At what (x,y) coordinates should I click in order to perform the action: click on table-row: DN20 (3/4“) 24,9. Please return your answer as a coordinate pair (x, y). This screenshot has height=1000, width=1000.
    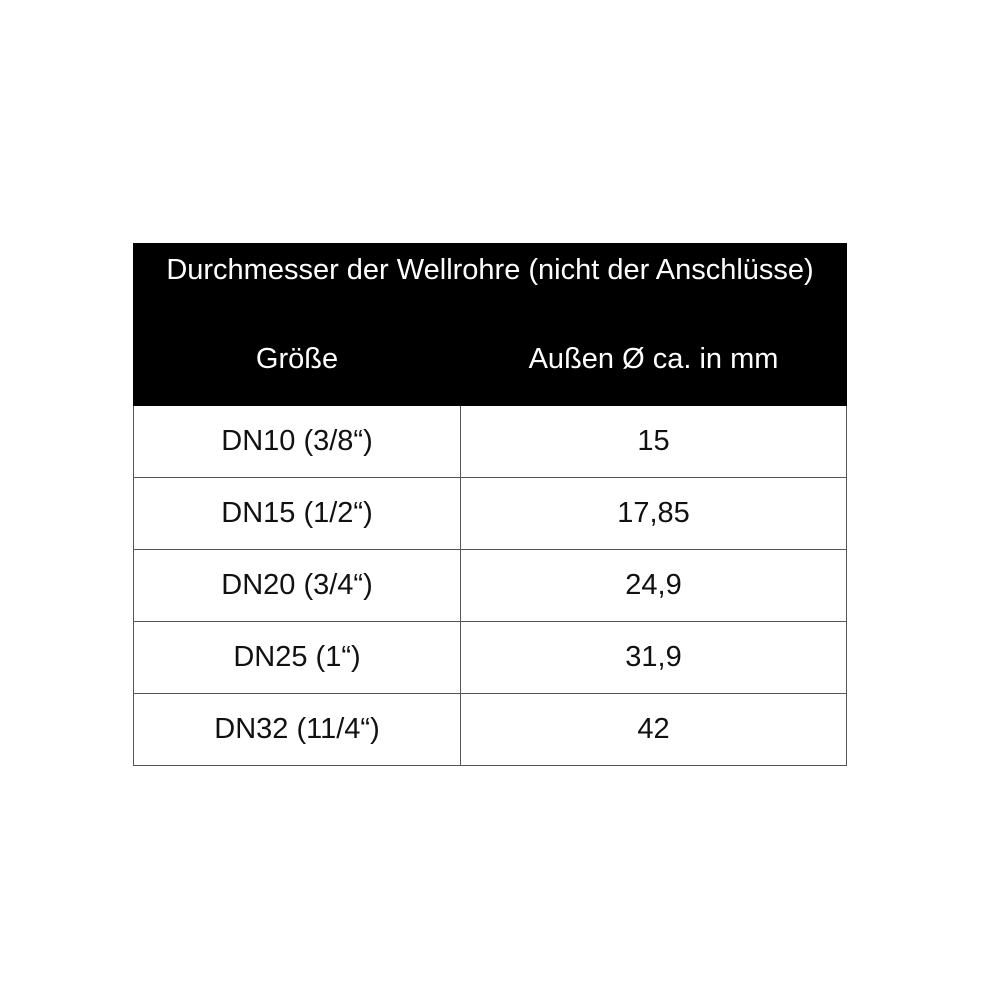
    Looking at the image, I should click on (490, 585).